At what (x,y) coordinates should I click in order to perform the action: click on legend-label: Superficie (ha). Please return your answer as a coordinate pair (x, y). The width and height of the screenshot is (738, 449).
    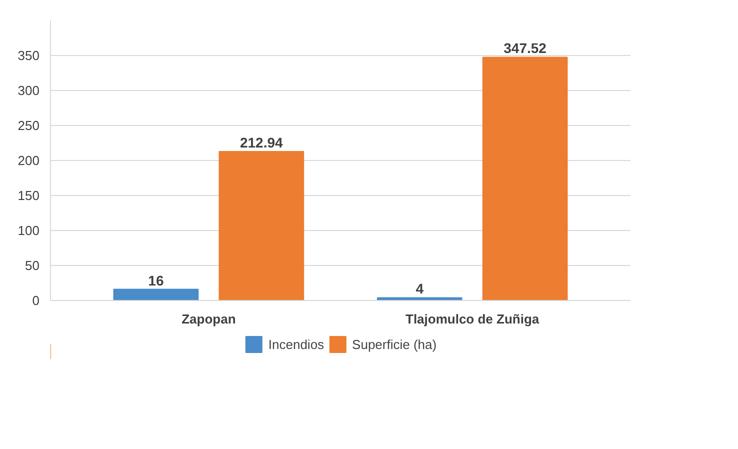
    Looking at the image, I should click on (394, 344).